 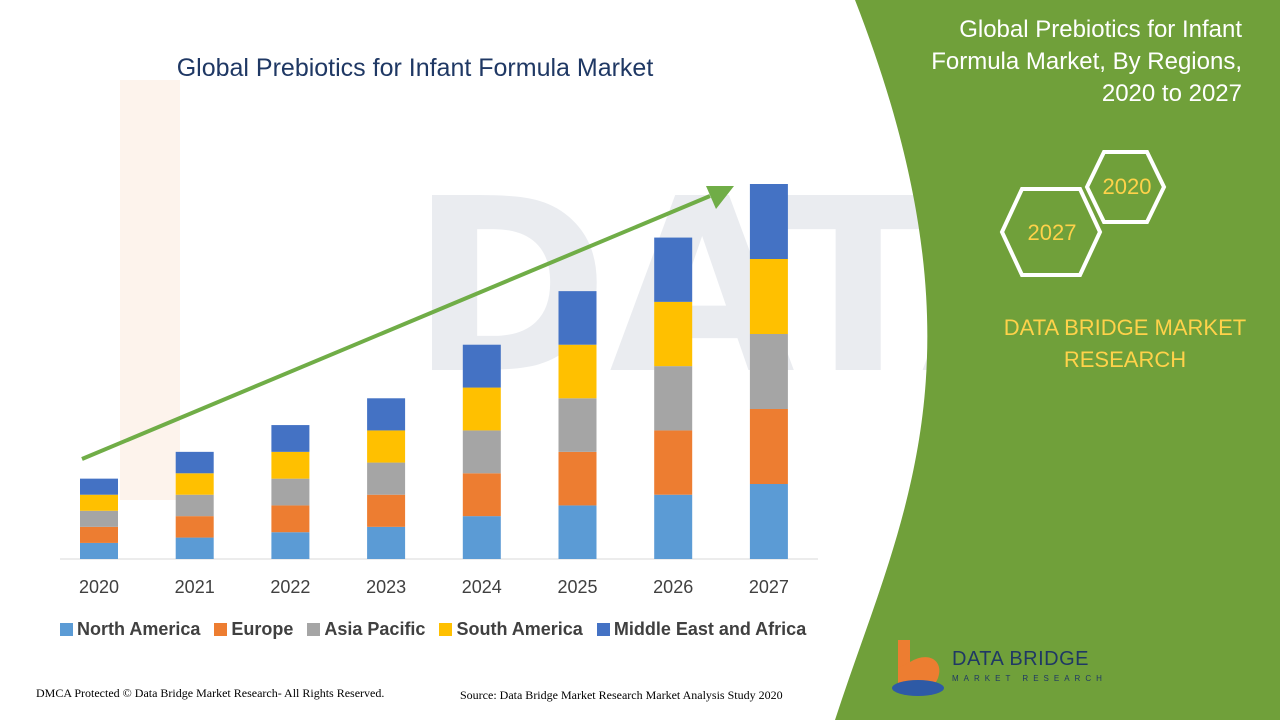 I want to click on legend-item-asia-pacific: Asia Pacific, so click(x=366, y=629).